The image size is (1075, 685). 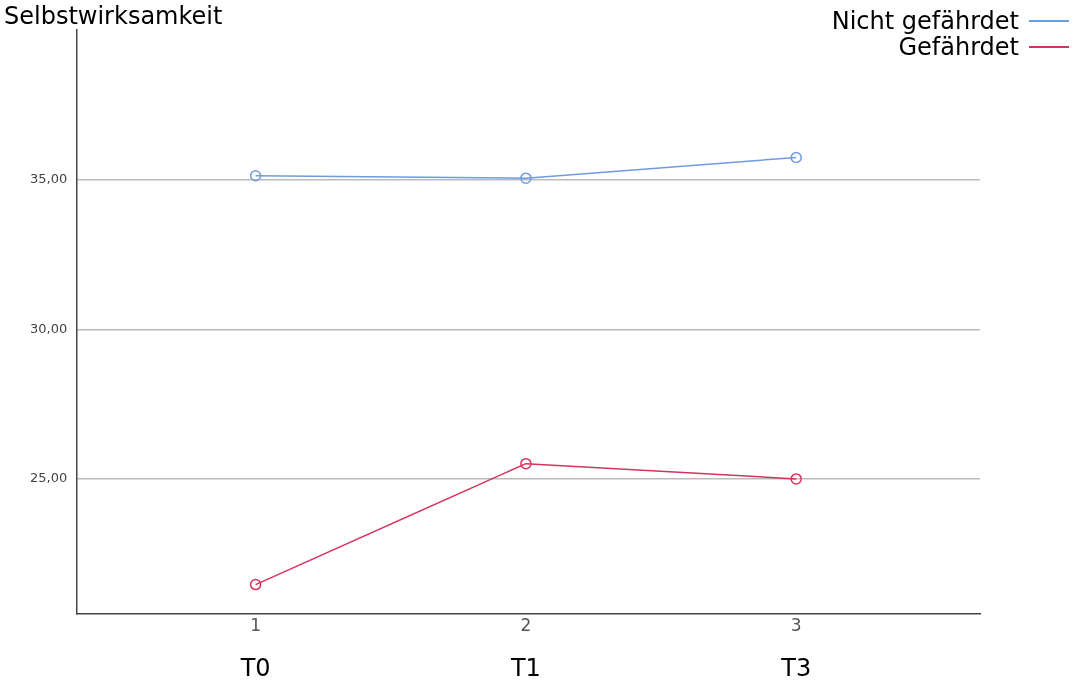 What do you see at coordinates (796, 625) in the screenshot?
I see `x-tick-label: 3` at bounding box center [796, 625].